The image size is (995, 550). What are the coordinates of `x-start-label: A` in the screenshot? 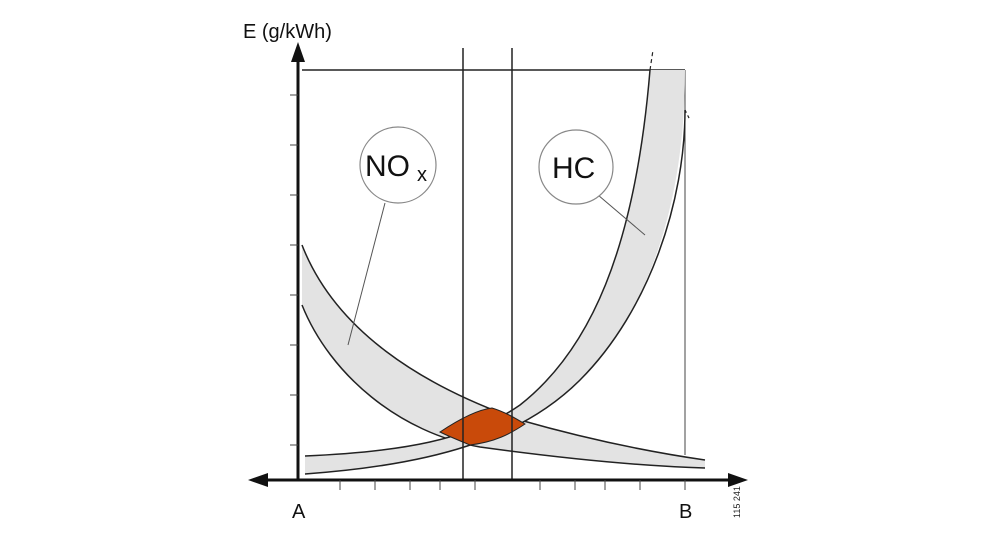 It's located at (299, 512).